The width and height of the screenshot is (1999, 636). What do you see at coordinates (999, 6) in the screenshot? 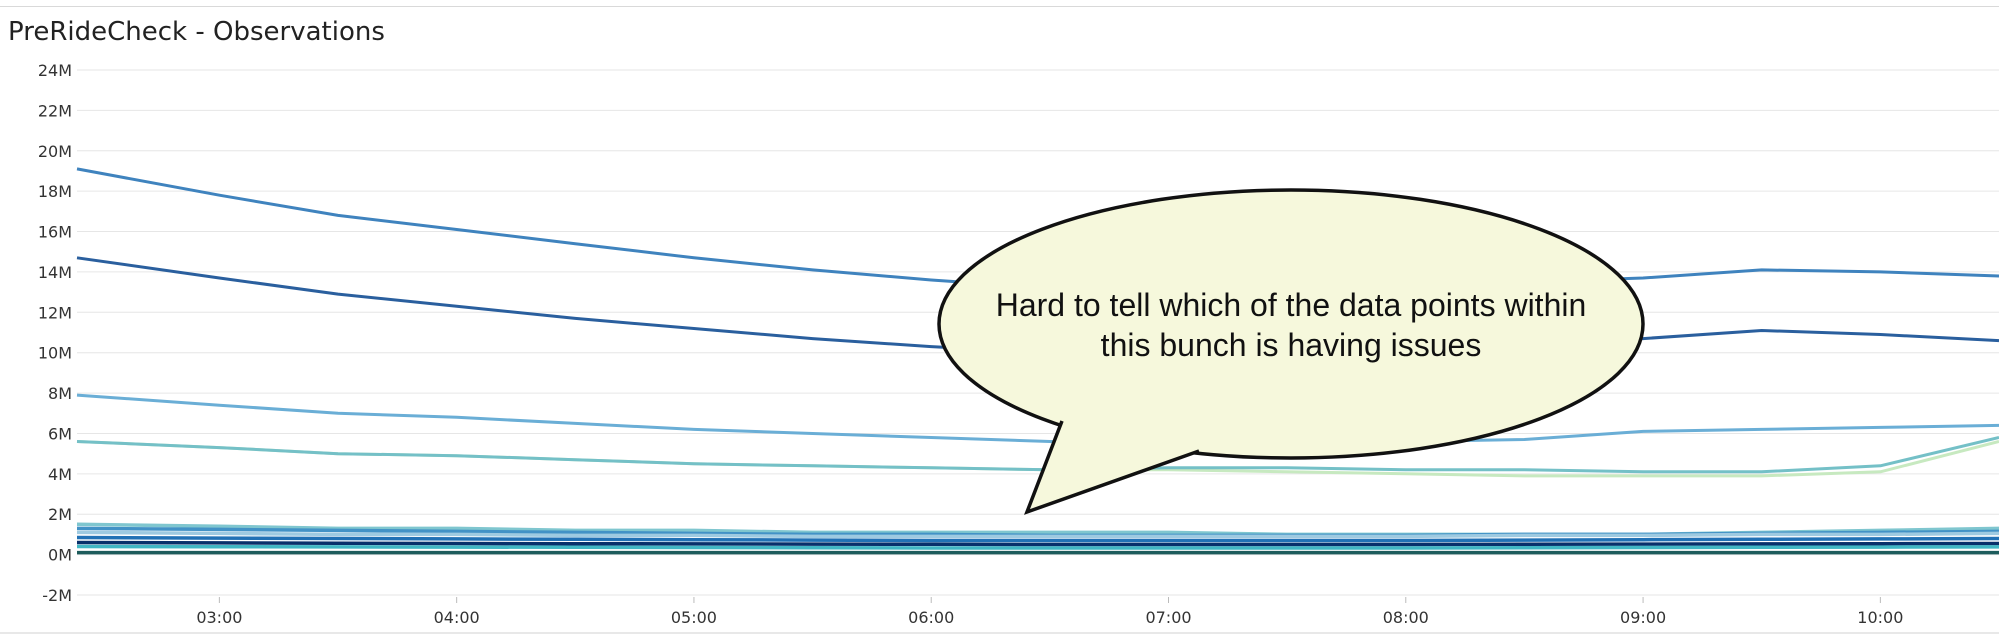
I see `top-divider` at bounding box center [999, 6].